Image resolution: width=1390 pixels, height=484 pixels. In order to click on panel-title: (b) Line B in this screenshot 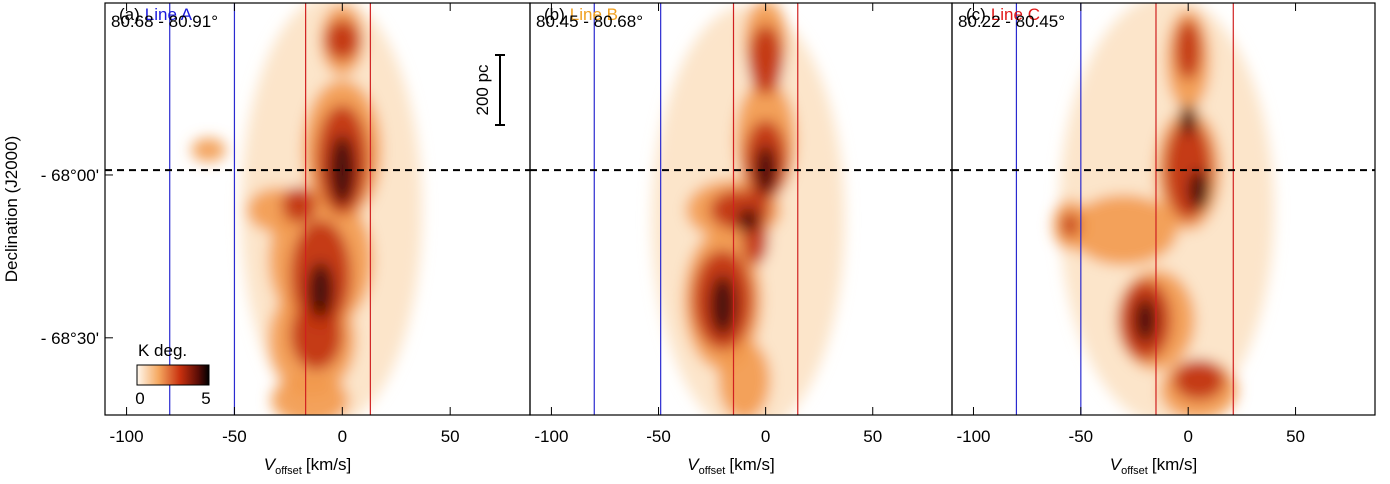, I will do `click(581, 14)`.